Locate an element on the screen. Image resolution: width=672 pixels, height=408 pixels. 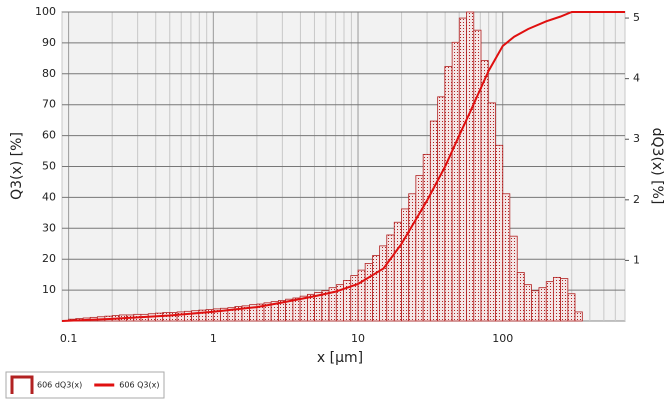
y-tick-label: 80 is located at coordinates (49, 73).